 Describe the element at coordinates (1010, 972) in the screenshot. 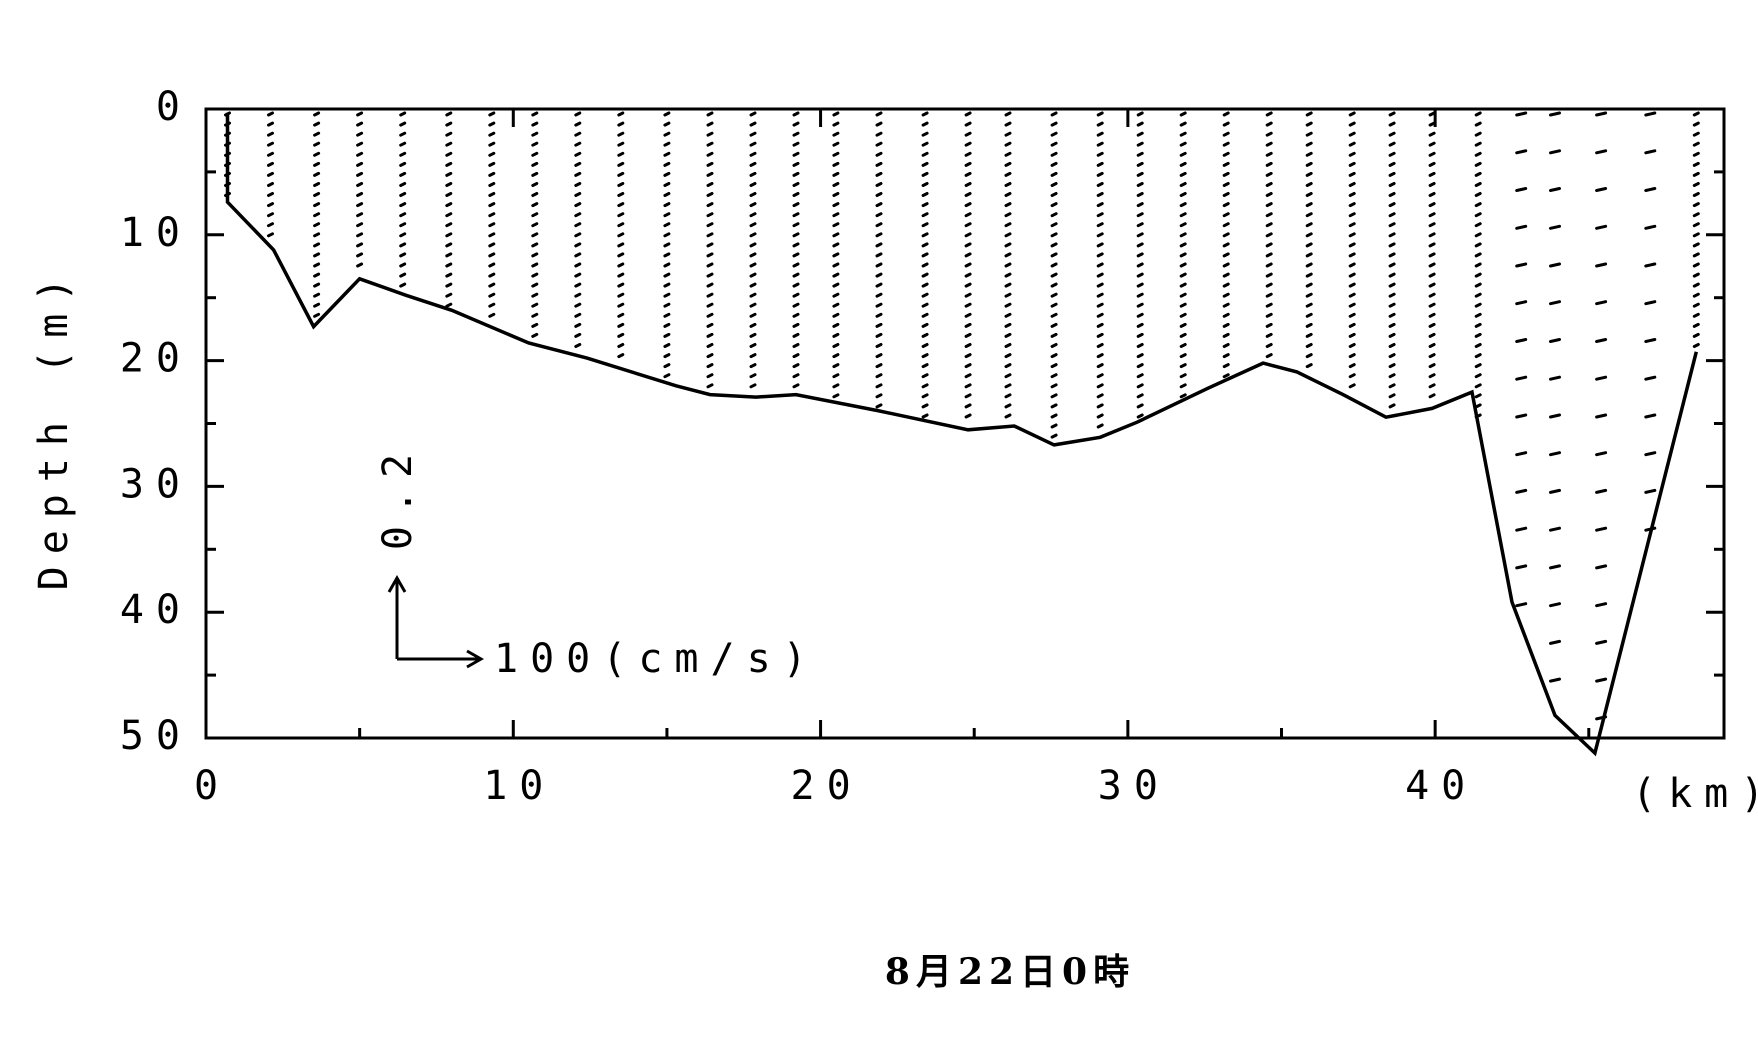

I see `caption: 8月22日0時` at that location.